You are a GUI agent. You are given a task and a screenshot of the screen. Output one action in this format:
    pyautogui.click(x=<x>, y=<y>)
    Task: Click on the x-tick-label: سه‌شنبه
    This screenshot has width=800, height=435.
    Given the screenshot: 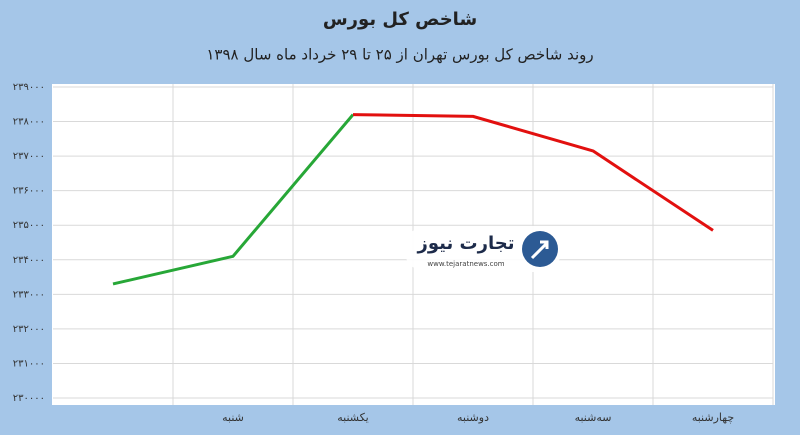 What is the action you would take?
    pyautogui.click(x=593, y=417)
    